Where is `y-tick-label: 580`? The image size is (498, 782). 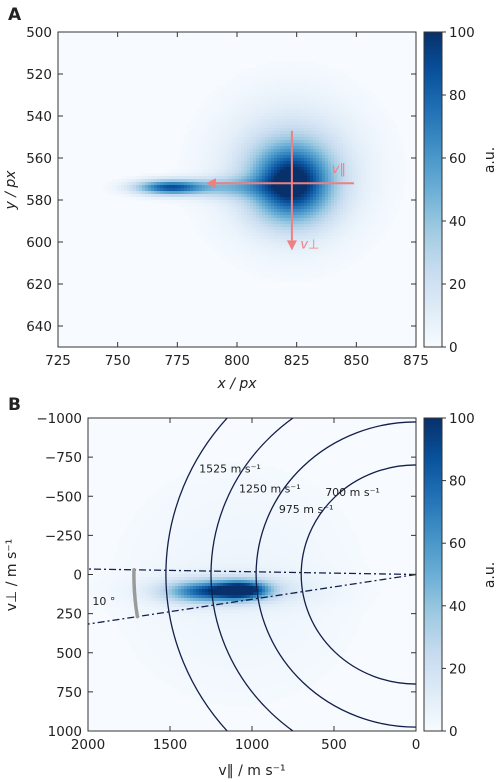
y-tick-label: 580 is located at coordinates (39, 201).